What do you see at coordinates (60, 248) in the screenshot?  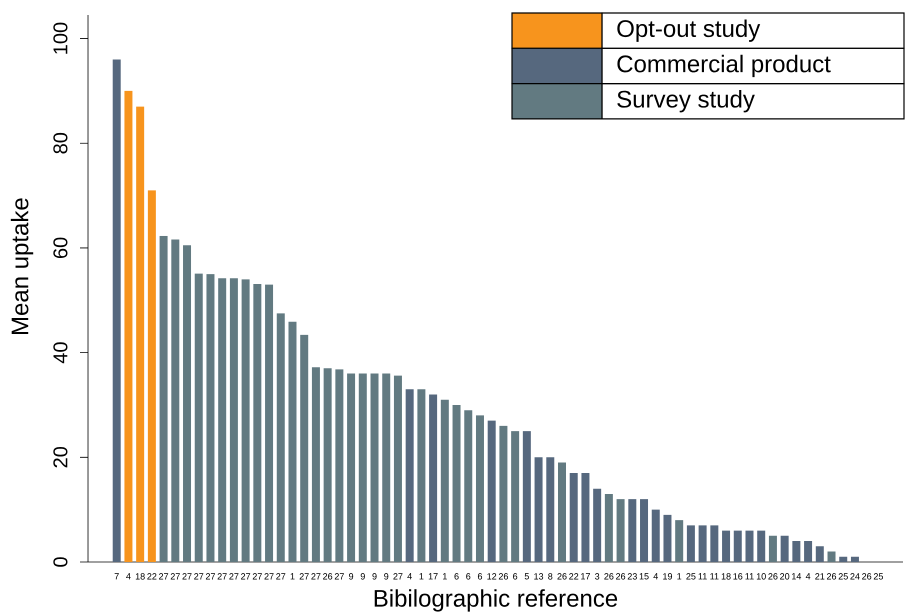 I see `y-tick-label: 60` at bounding box center [60, 248].